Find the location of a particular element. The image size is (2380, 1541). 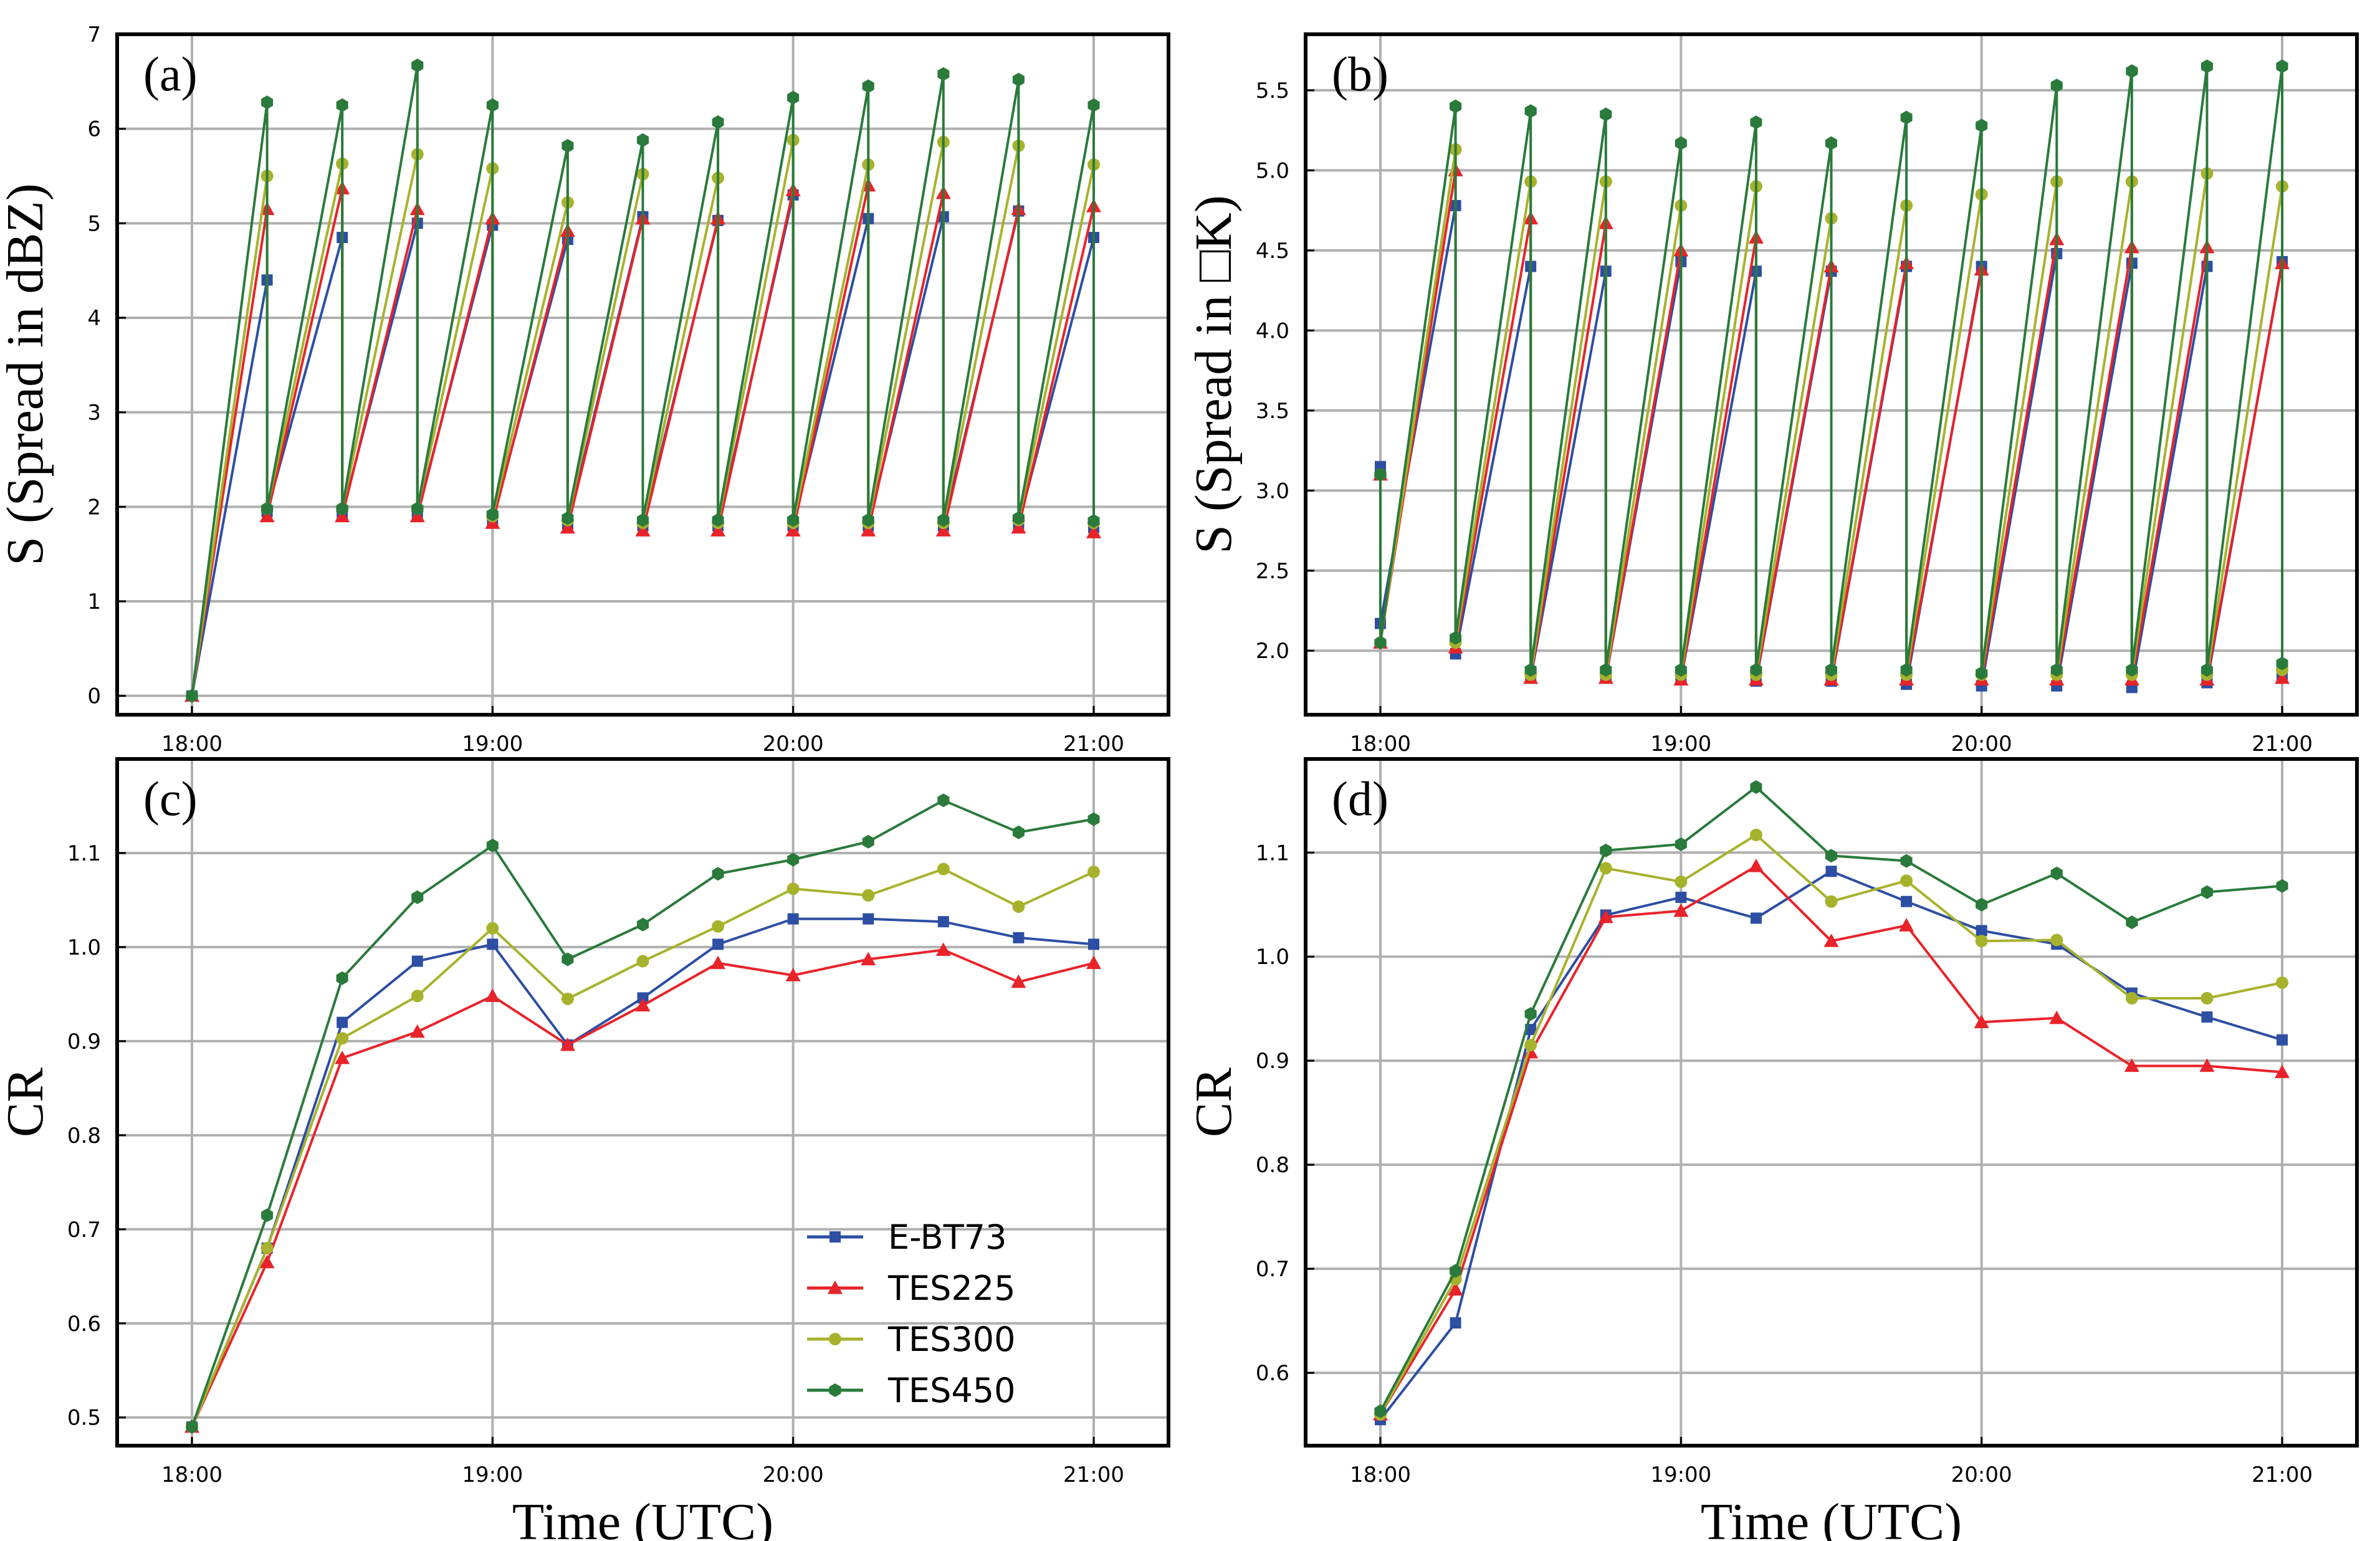

legend-marker-tes300 is located at coordinates (835, 1339).